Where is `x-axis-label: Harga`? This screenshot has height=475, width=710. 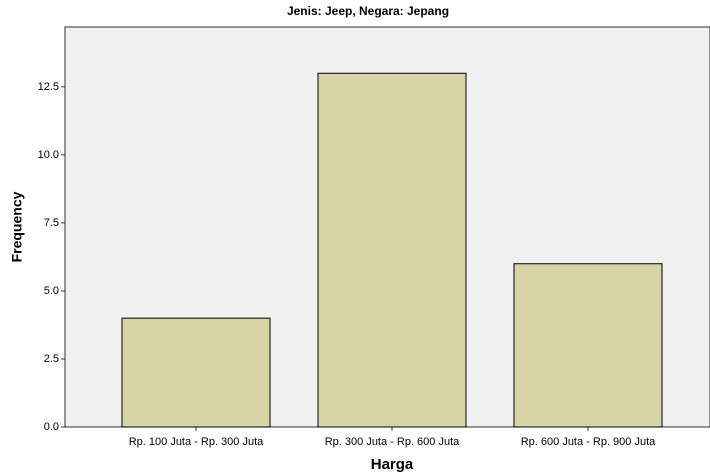 x-axis-label: Harga is located at coordinates (392, 464).